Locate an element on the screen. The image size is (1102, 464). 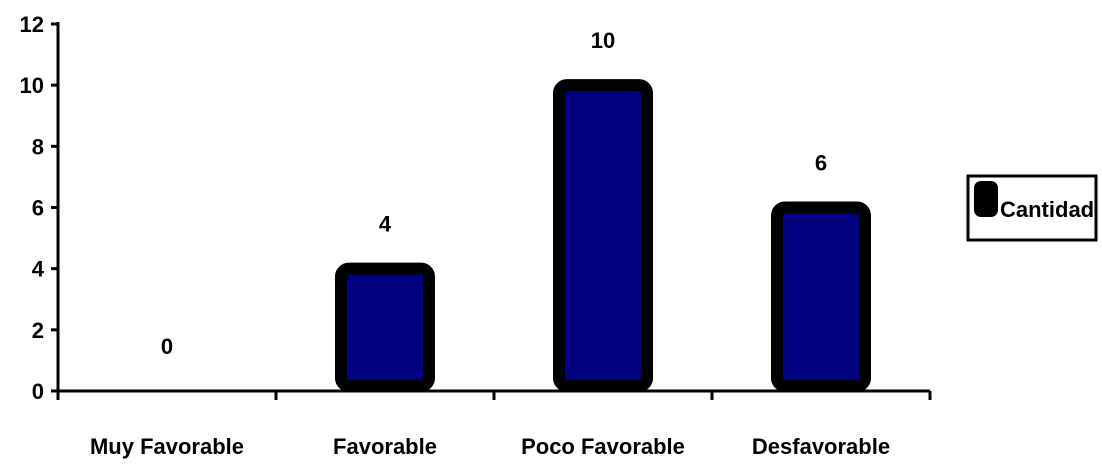
data-label: 6 is located at coordinates (821, 163).